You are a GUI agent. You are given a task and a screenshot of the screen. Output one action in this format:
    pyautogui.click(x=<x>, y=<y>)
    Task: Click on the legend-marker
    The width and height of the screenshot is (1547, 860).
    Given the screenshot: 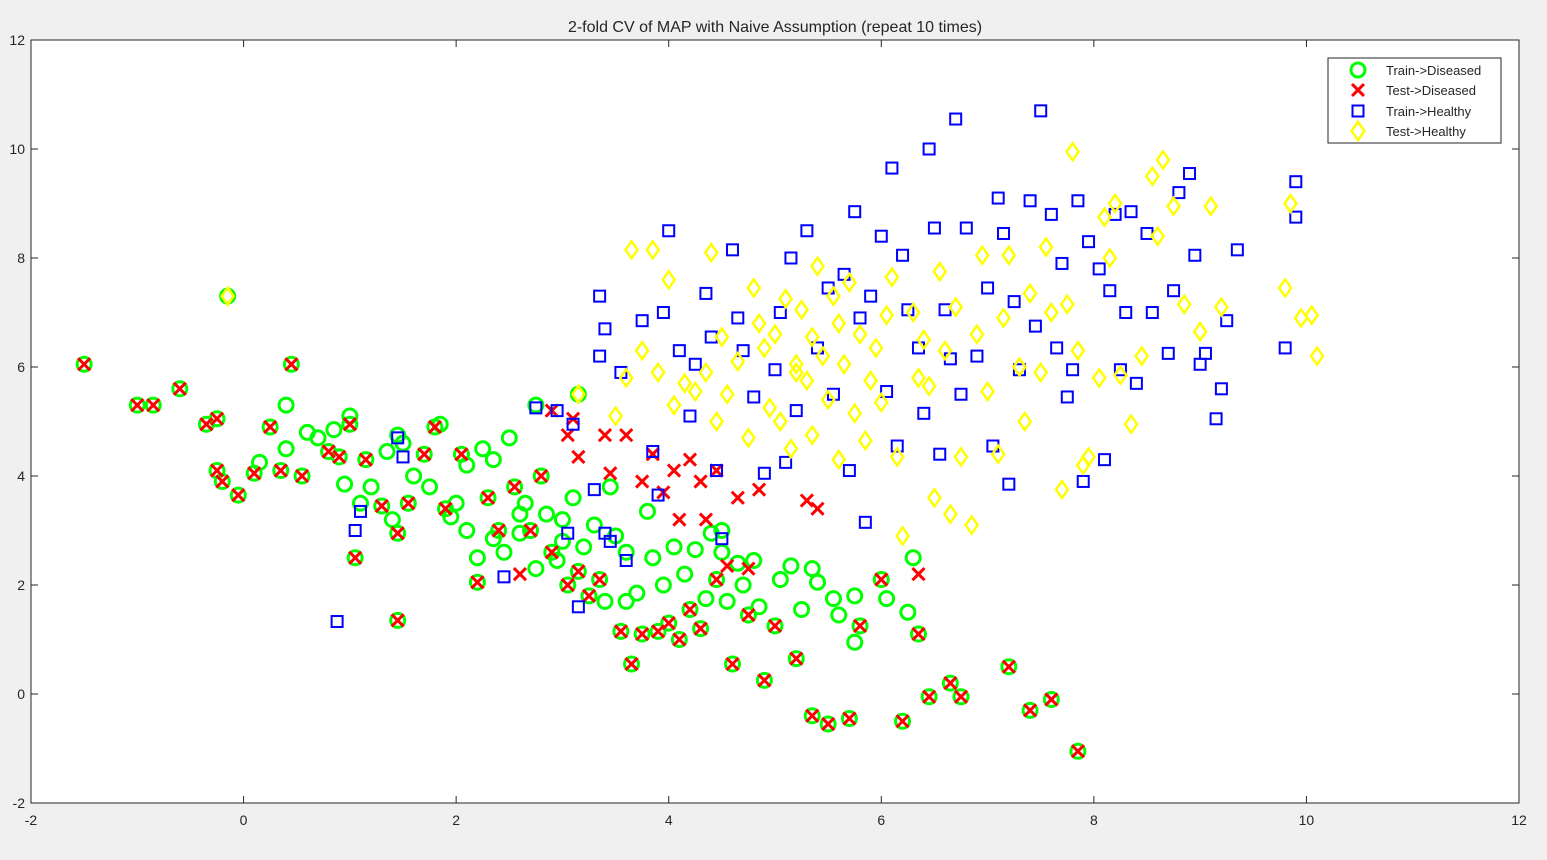 What is the action you would take?
    pyautogui.click(x=1358, y=70)
    